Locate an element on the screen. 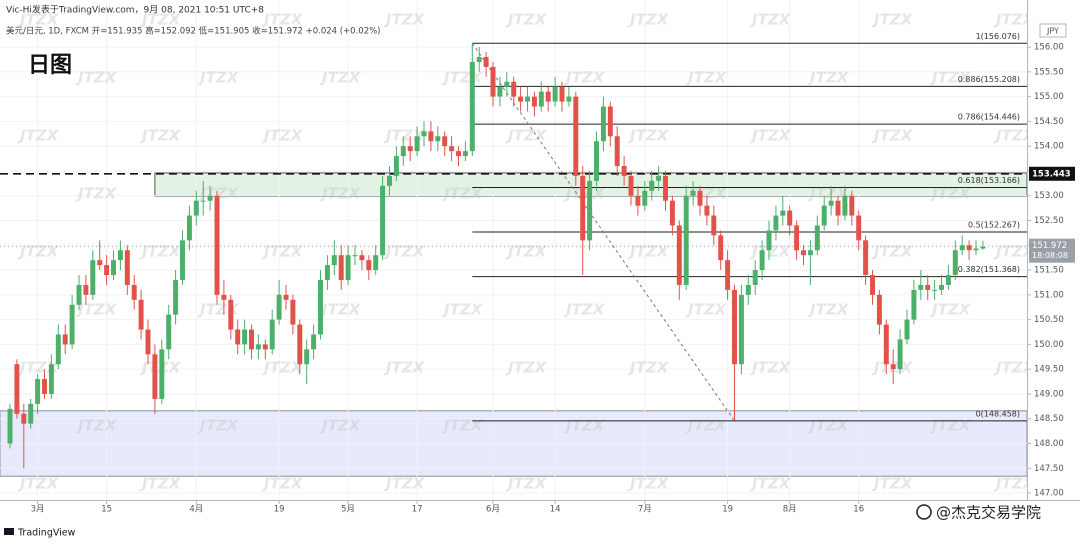 This screenshot has width=1080, height=547. price-axis-bg is located at coordinates (1053, 273).